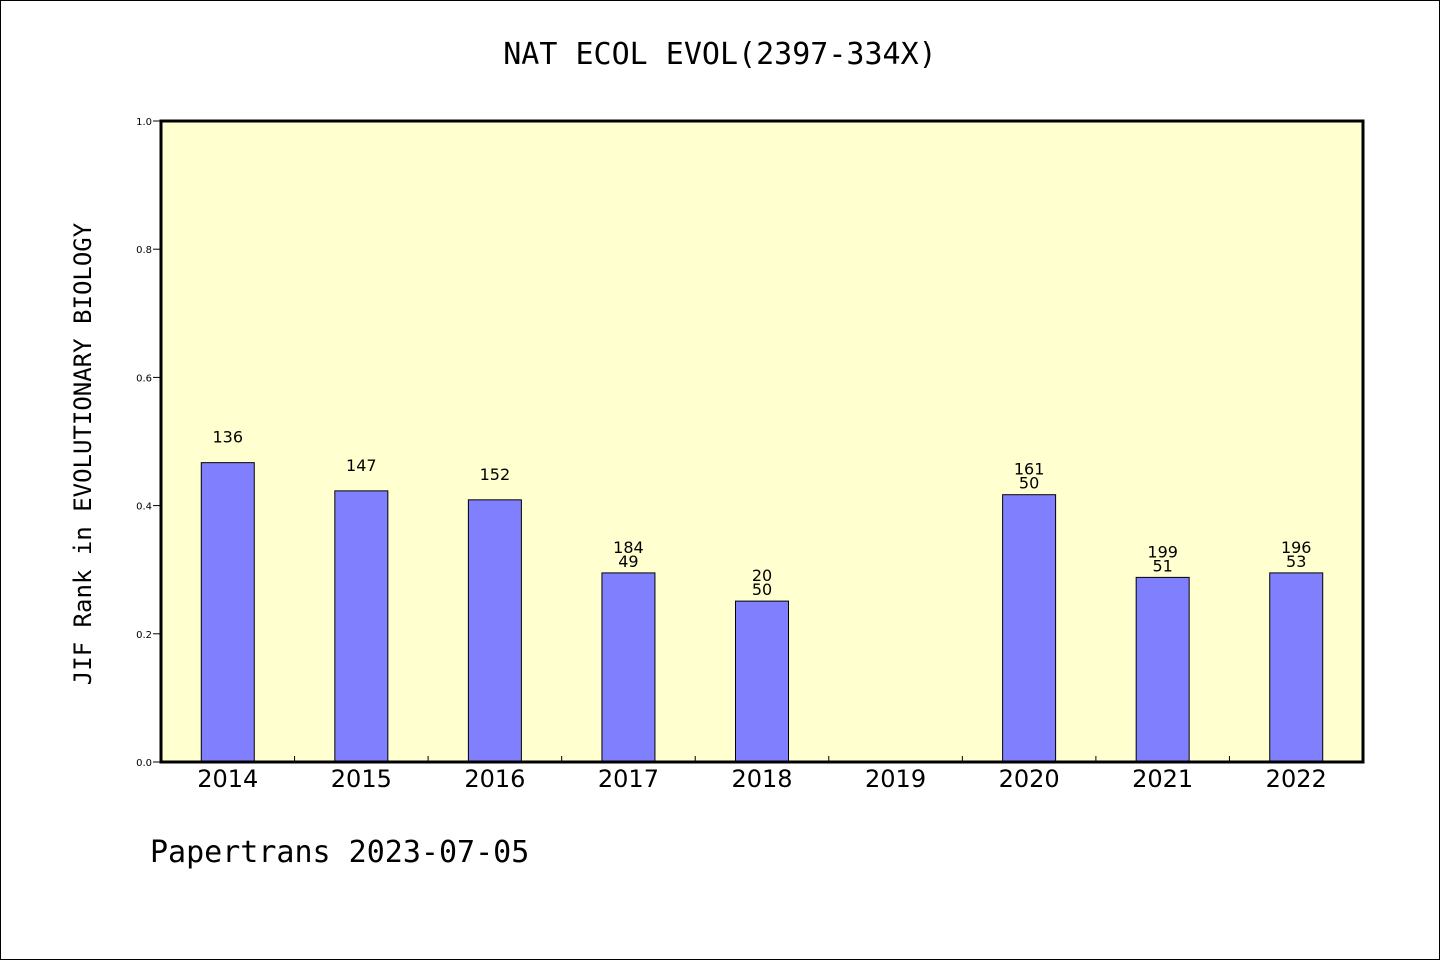  What do you see at coordinates (1162, 551) in the screenshot?
I see `data-label: 199` at bounding box center [1162, 551].